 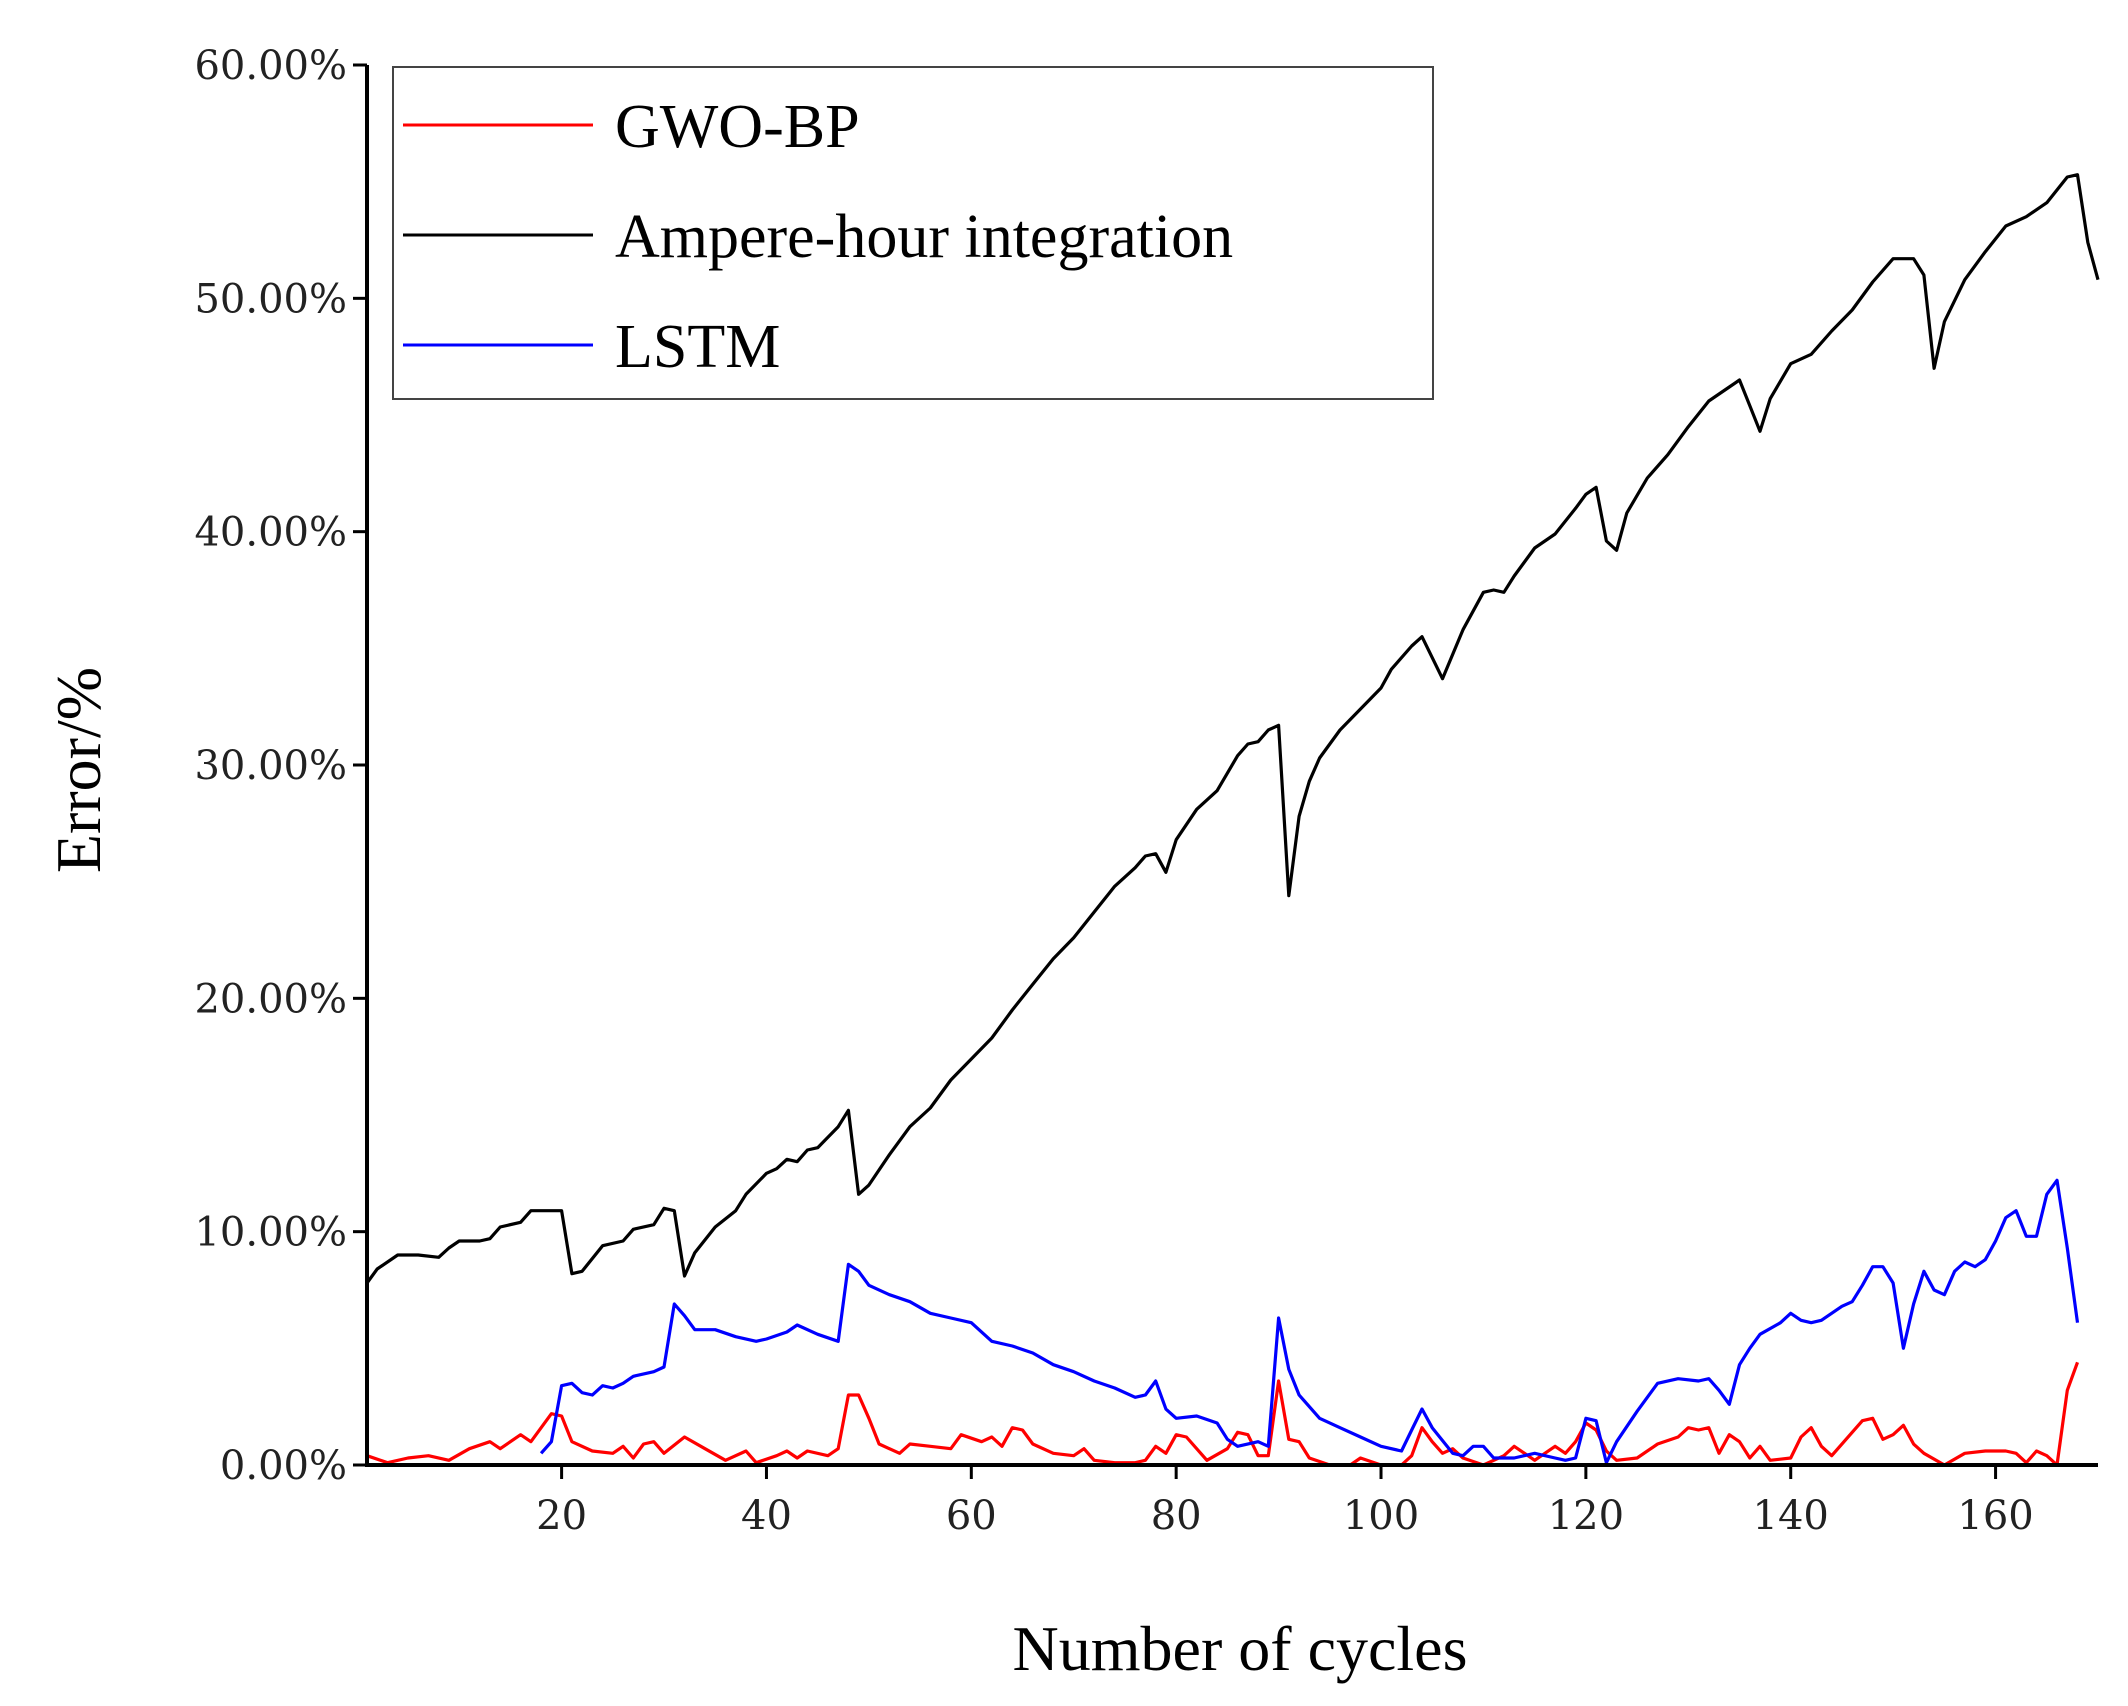 What do you see at coordinates (270, 66) in the screenshot?
I see `y-tick-label: 60.00%` at bounding box center [270, 66].